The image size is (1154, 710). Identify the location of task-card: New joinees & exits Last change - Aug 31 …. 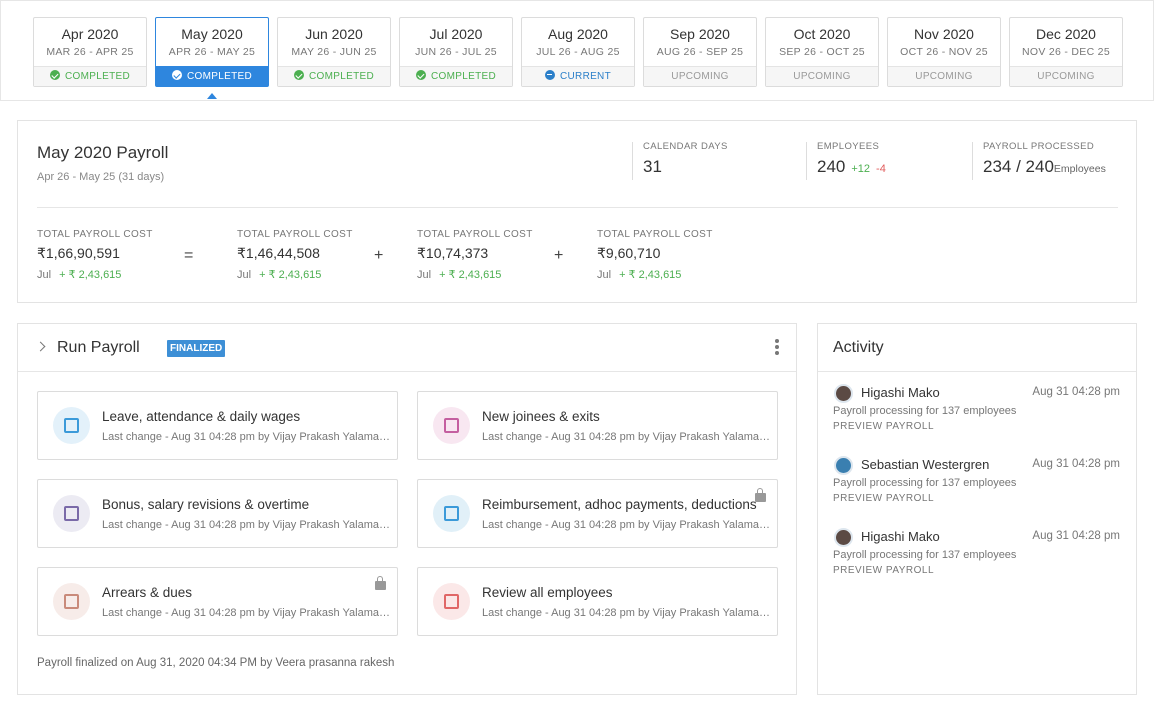
(597, 425).